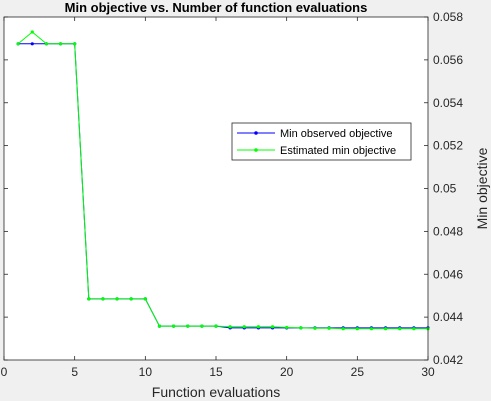  Describe the element at coordinates (448, 231) in the screenshot. I see `y-tick-label: 0.048` at that location.